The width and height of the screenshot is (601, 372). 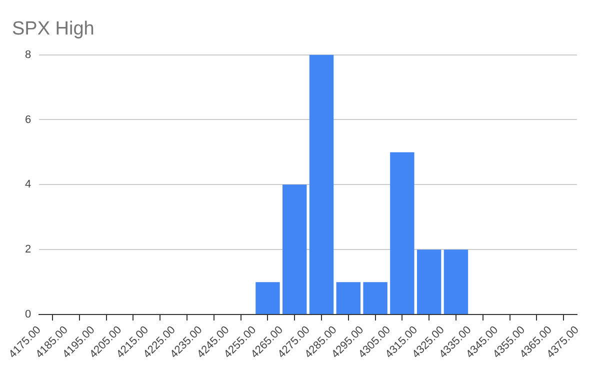 I want to click on y-tick-label: 6, so click(x=28, y=120).